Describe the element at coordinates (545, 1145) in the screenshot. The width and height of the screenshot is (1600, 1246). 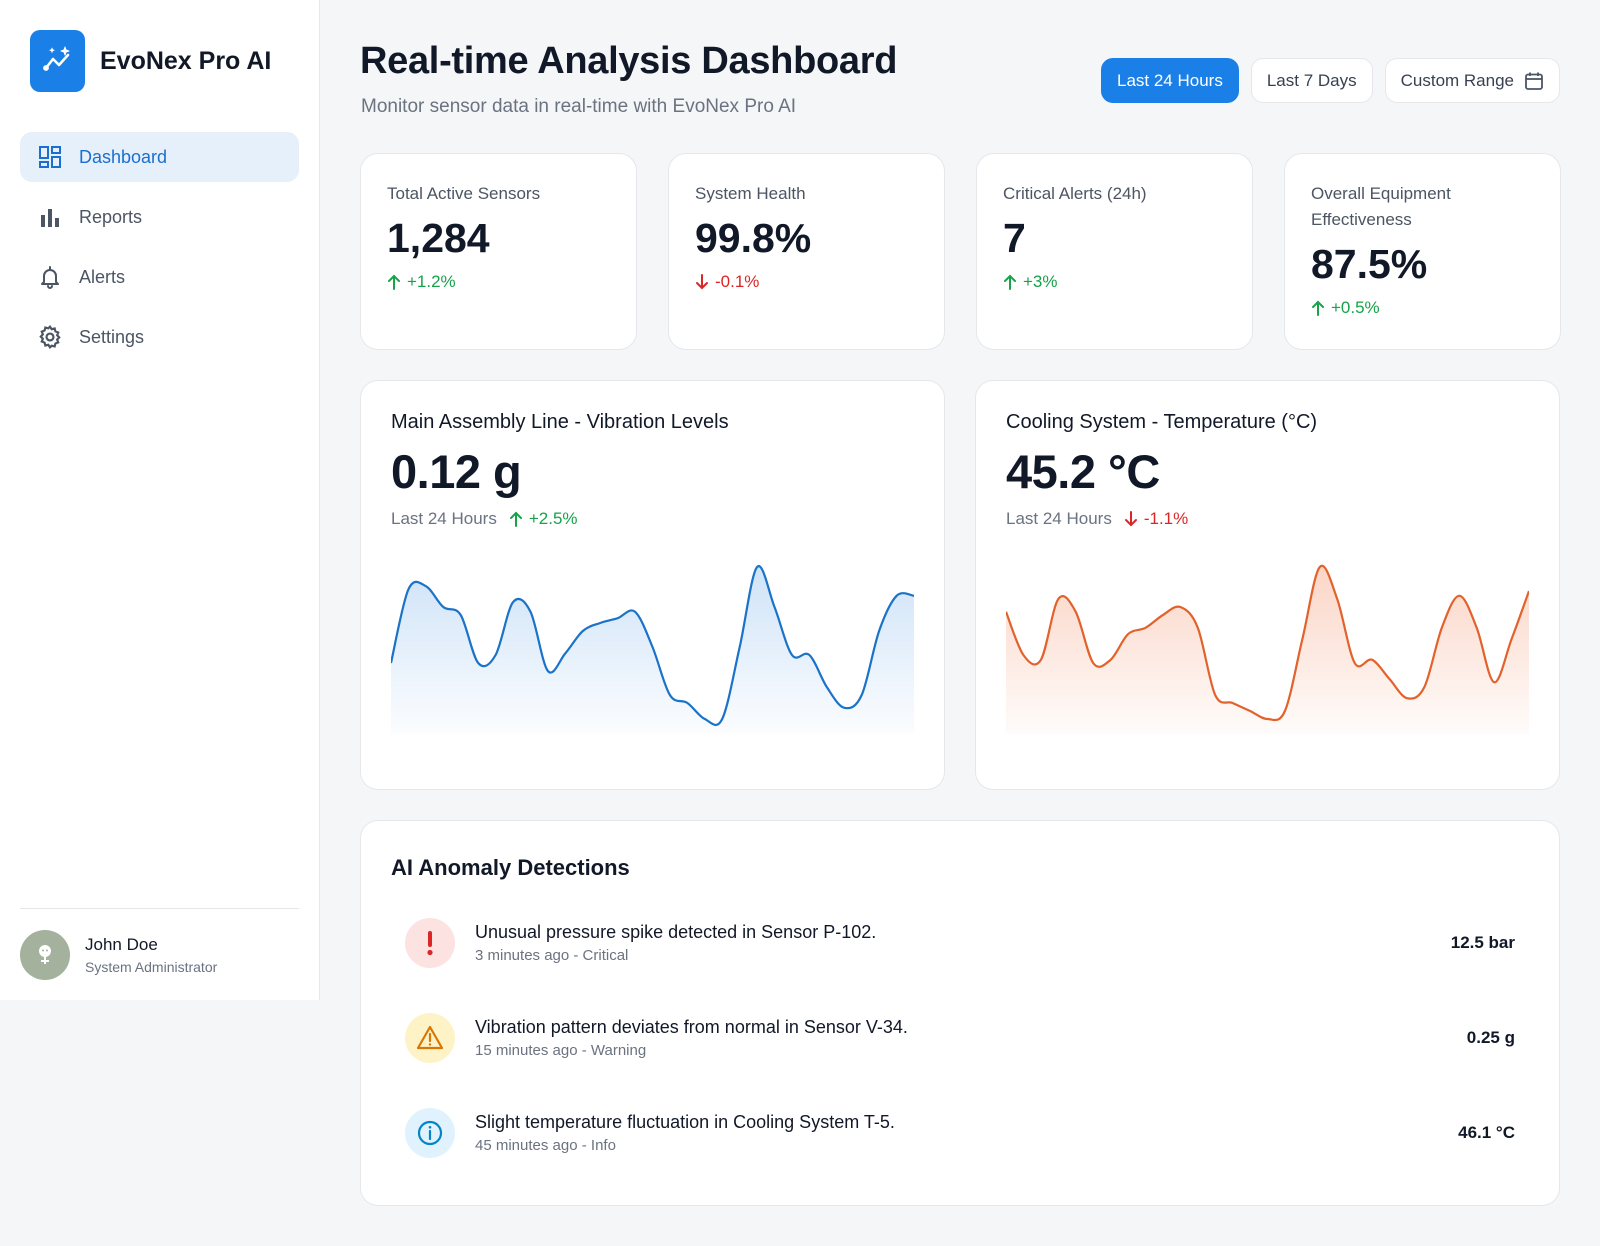
I see `anomaly-meta: 45 minutes ago - Info` at that location.